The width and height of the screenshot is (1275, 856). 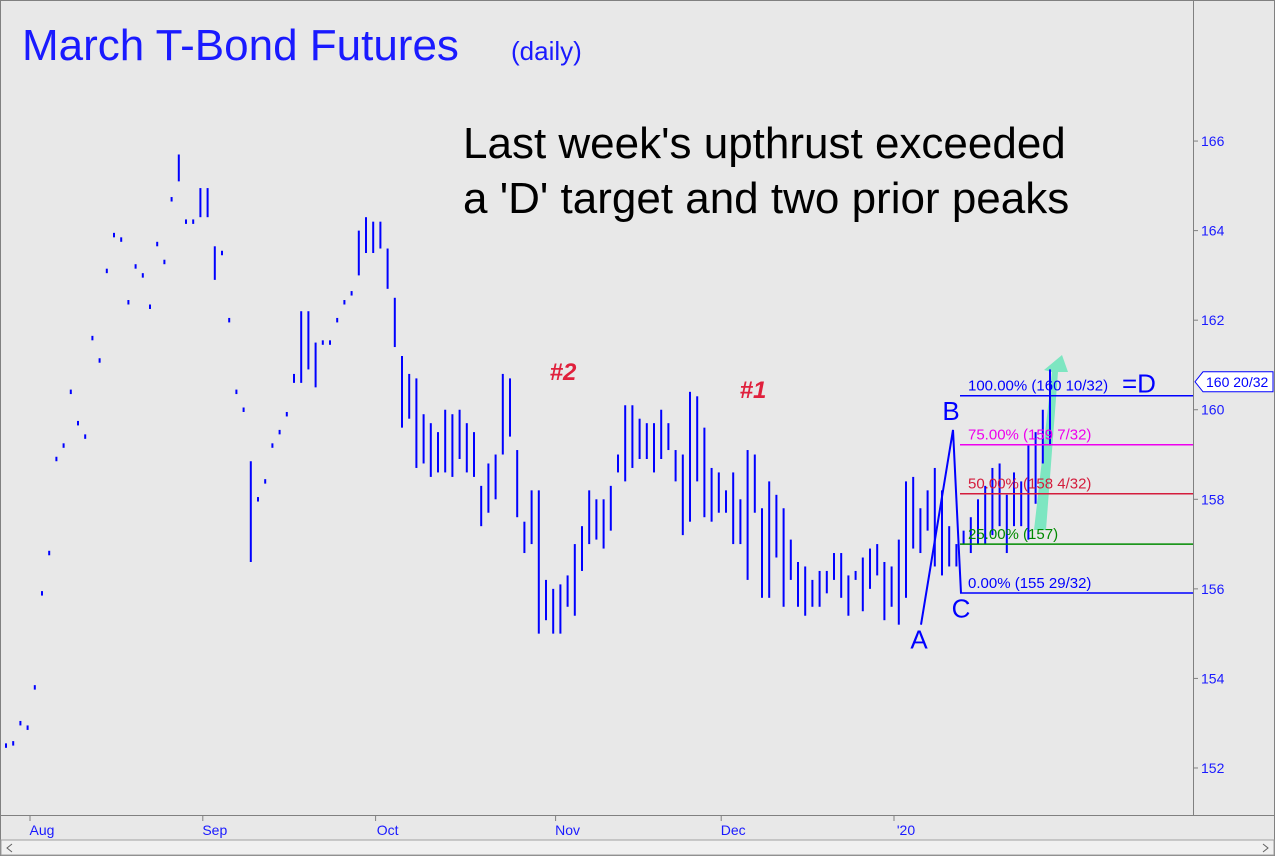 I want to click on y-tick-label: 166, so click(x=1213, y=141).